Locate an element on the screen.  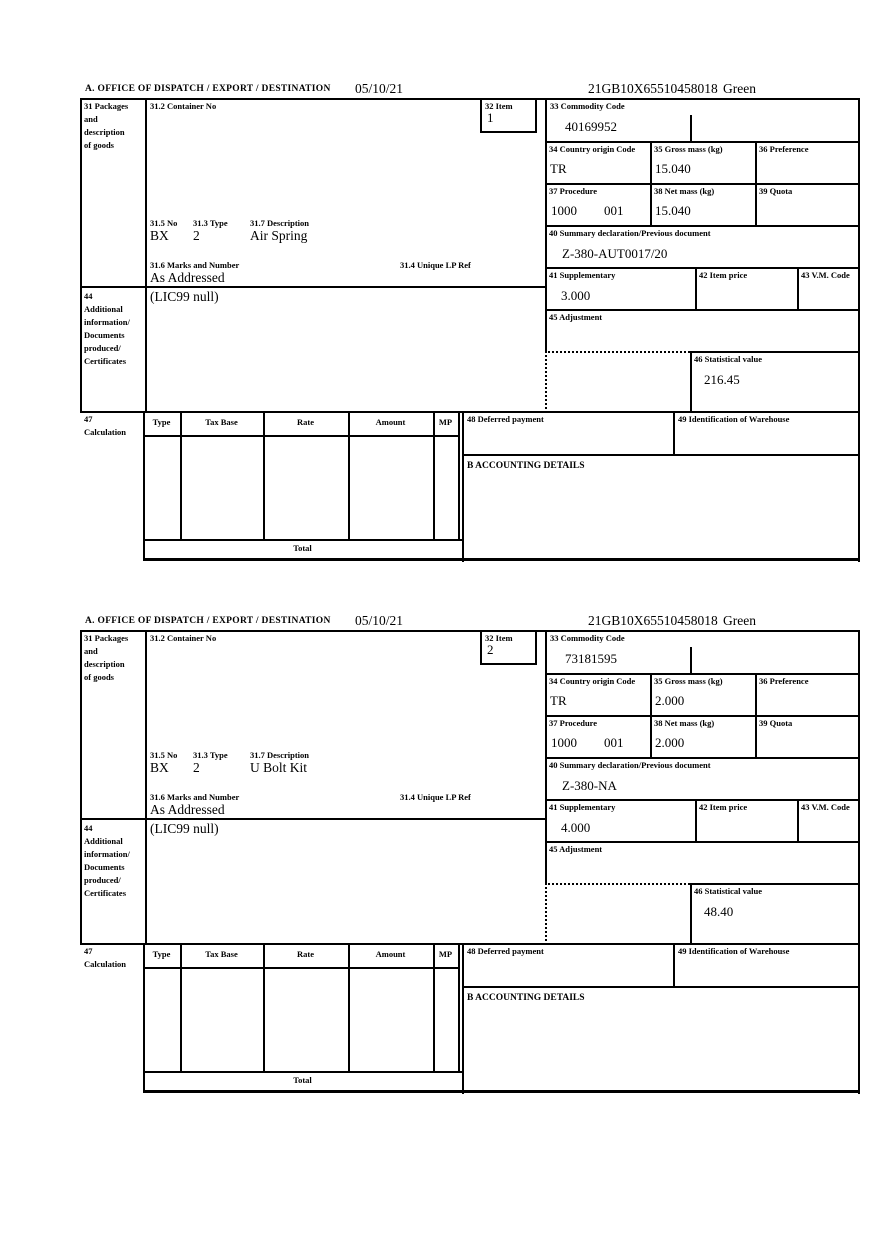
statistical-value-label: 46 Statistical value is located at coordinates (728, 891).